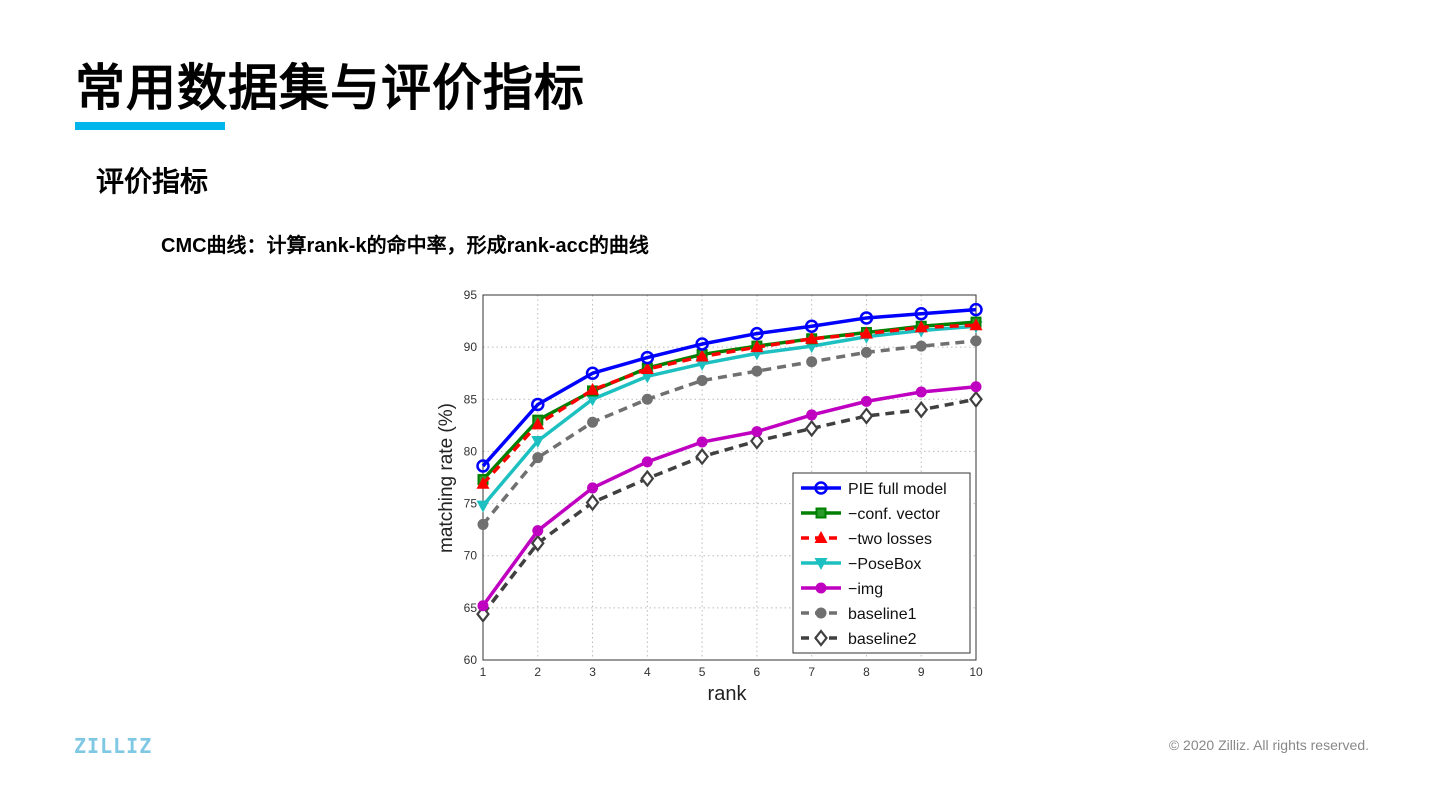  Describe the element at coordinates (483, 672) in the screenshot. I see `x-tick-label: 1` at that location.